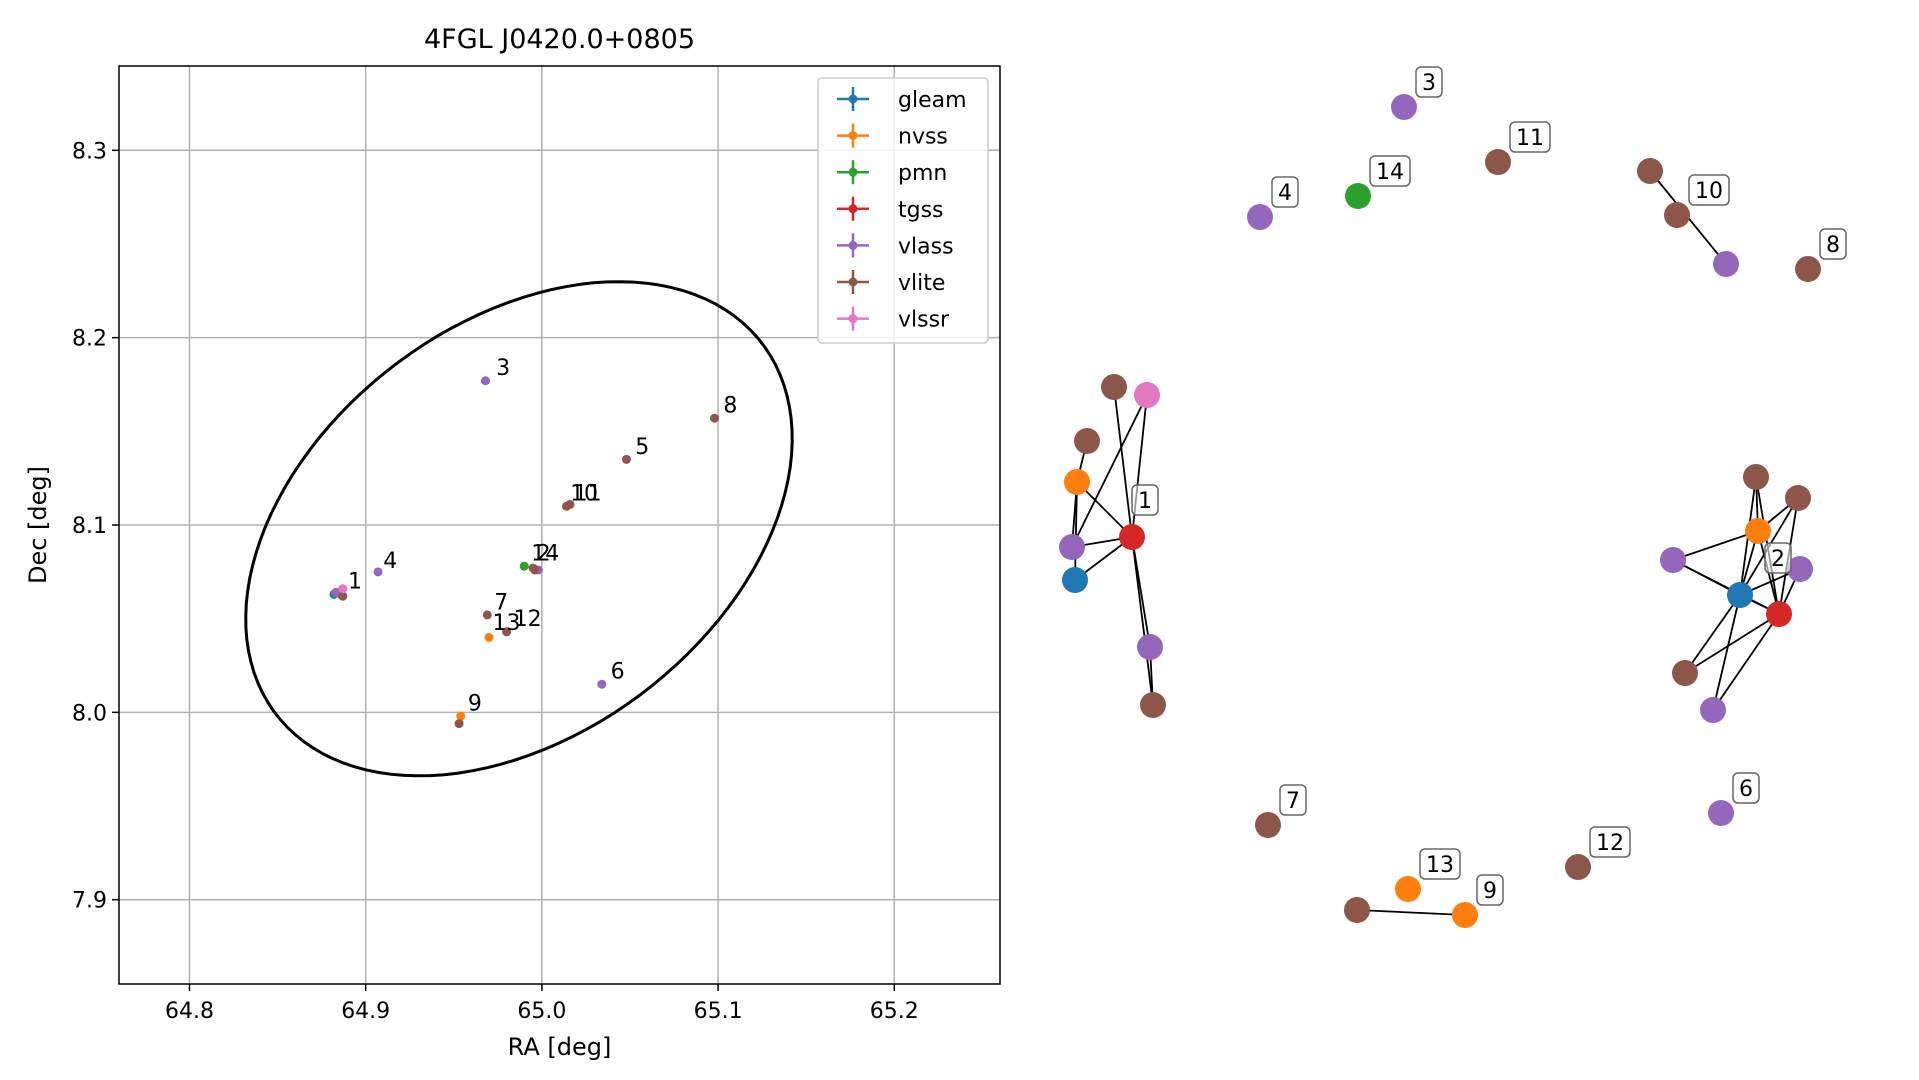  What do you see at coordinates (38, 525) in the screenshot?
I see `y-axis-label: Dec [deg]` at bounding box center [38, 525].